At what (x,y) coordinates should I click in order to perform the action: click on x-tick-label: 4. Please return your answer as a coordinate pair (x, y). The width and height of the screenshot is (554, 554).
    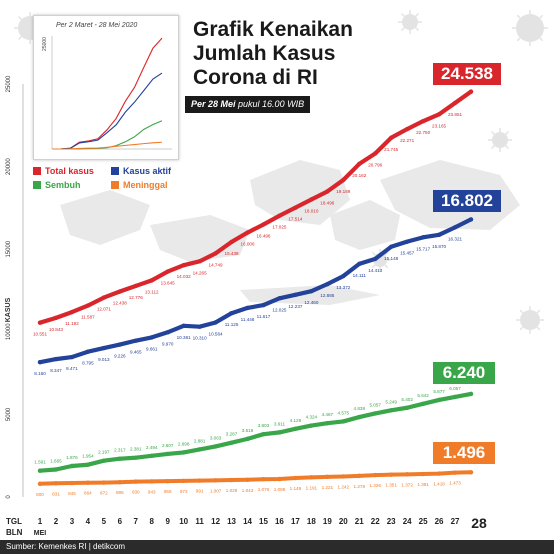
    Looking at the image, I should click on (88, 521).